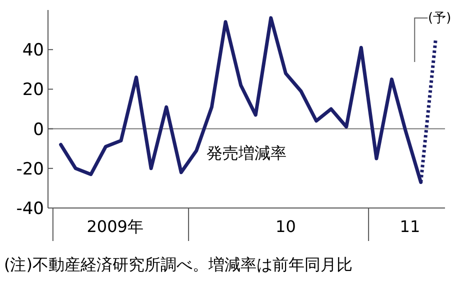  I want to click on x-tick-label: 11, so click(410, 226).